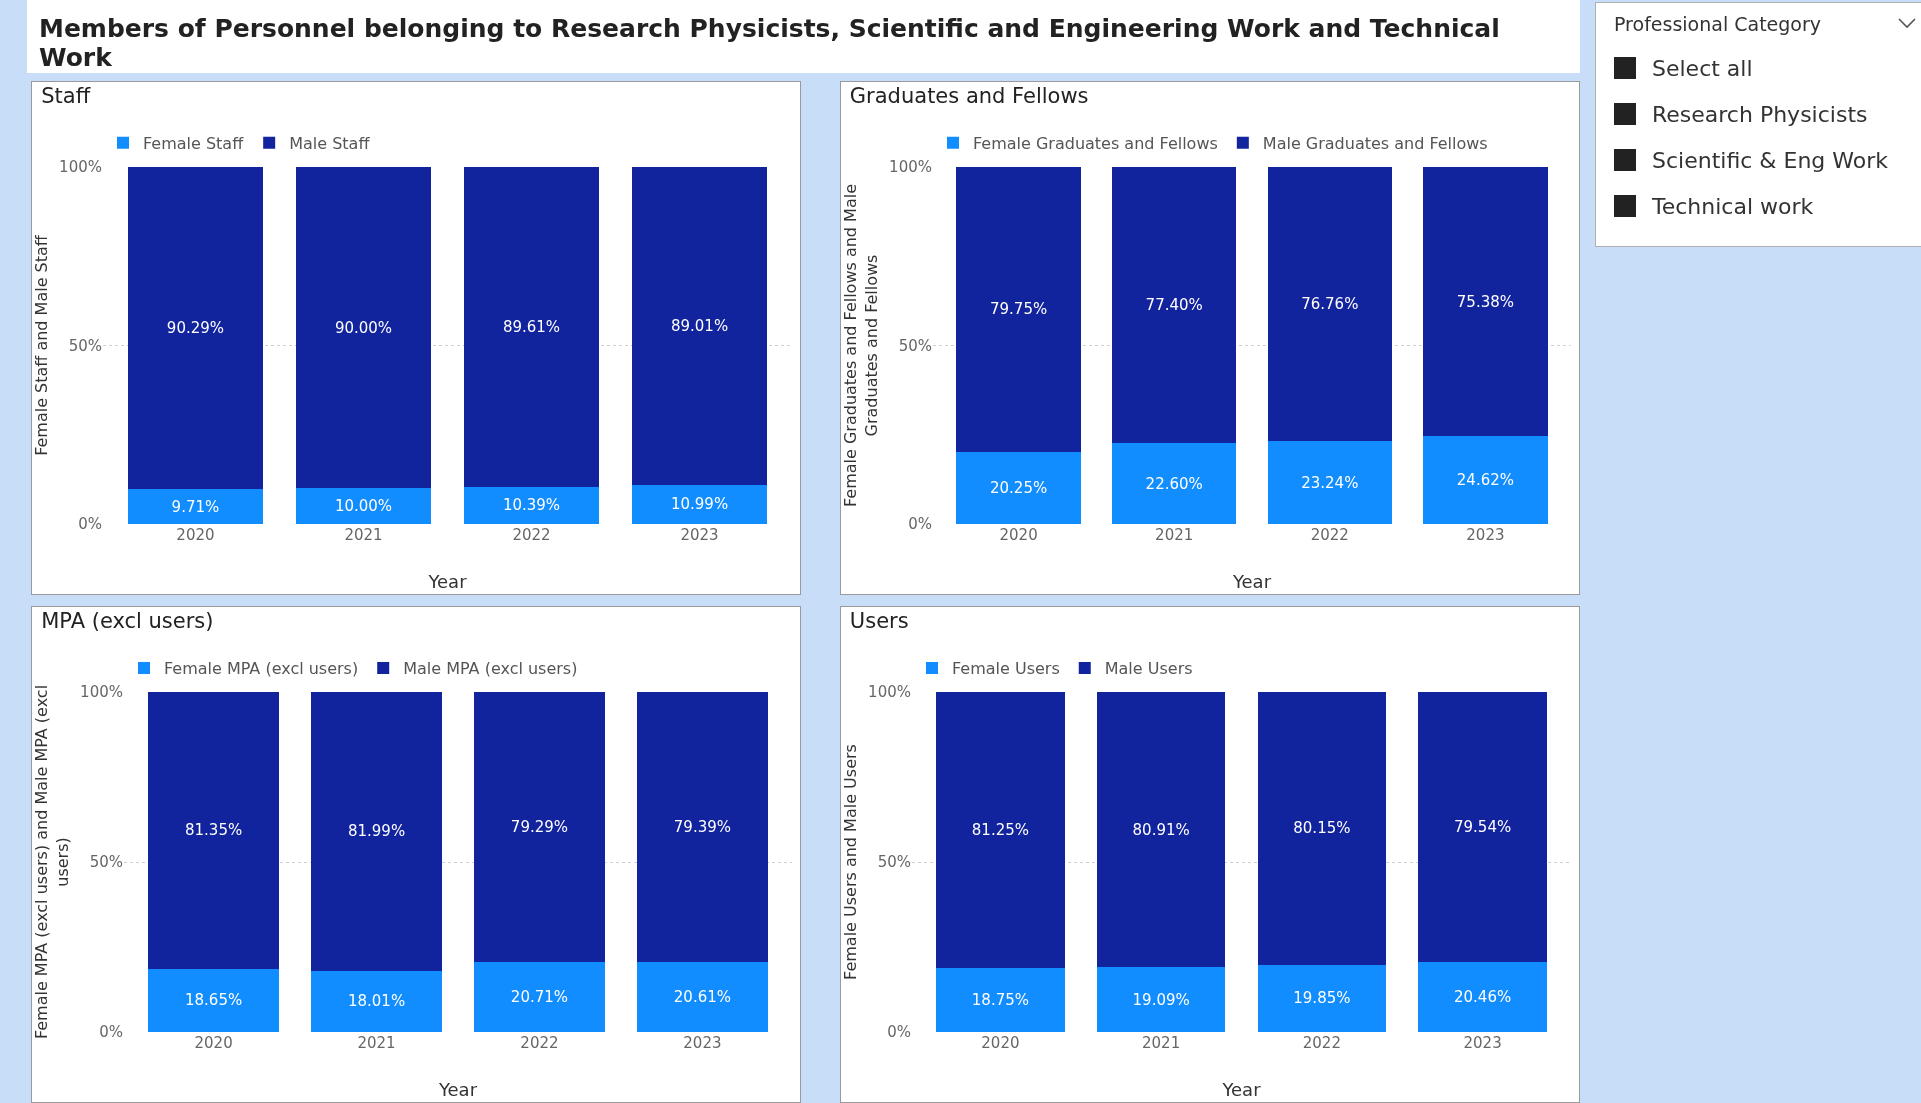  I want to click on data-label: 81.99%, so click(376, 831).